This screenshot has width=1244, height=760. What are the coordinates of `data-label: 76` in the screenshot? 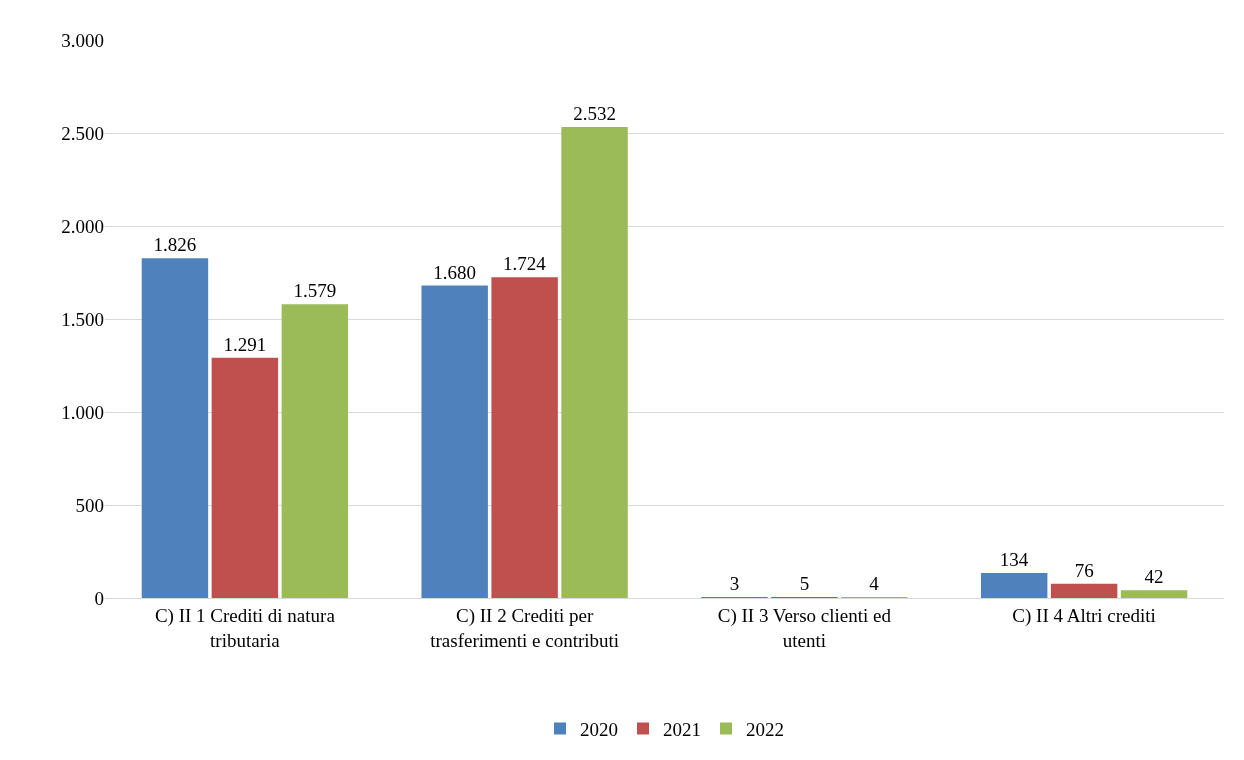 It's located at (1084, 570).